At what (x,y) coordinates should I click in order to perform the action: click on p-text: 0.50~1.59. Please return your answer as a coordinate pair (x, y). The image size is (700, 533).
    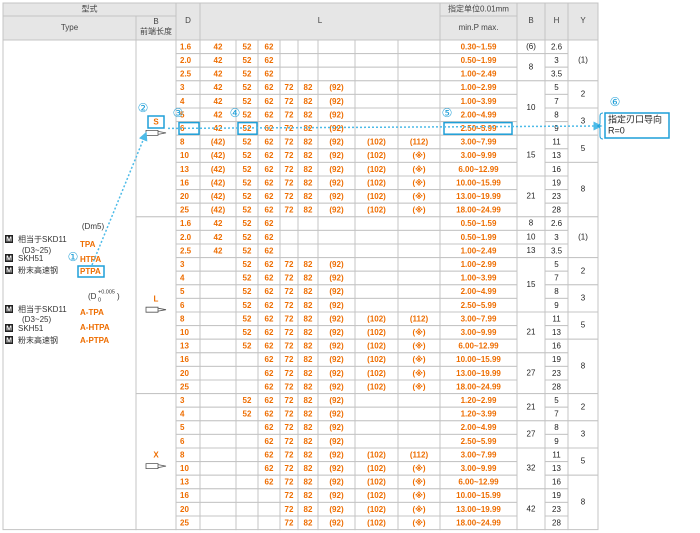
    Looking at the image, I should click on (479, 223).